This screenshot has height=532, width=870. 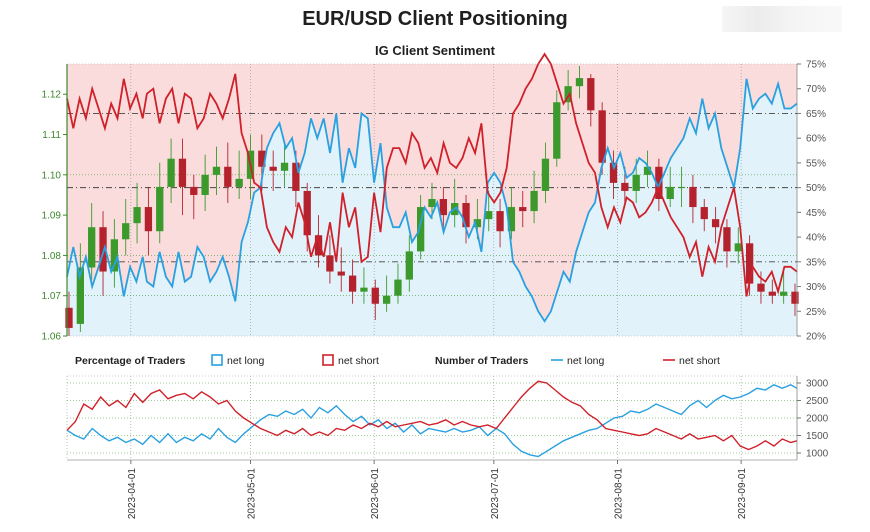 What do you see at coordinates (435, 19) in the screenshot?
I see `chart-title: EUR/USD Client Positioning` at bounding box center [435, 19].